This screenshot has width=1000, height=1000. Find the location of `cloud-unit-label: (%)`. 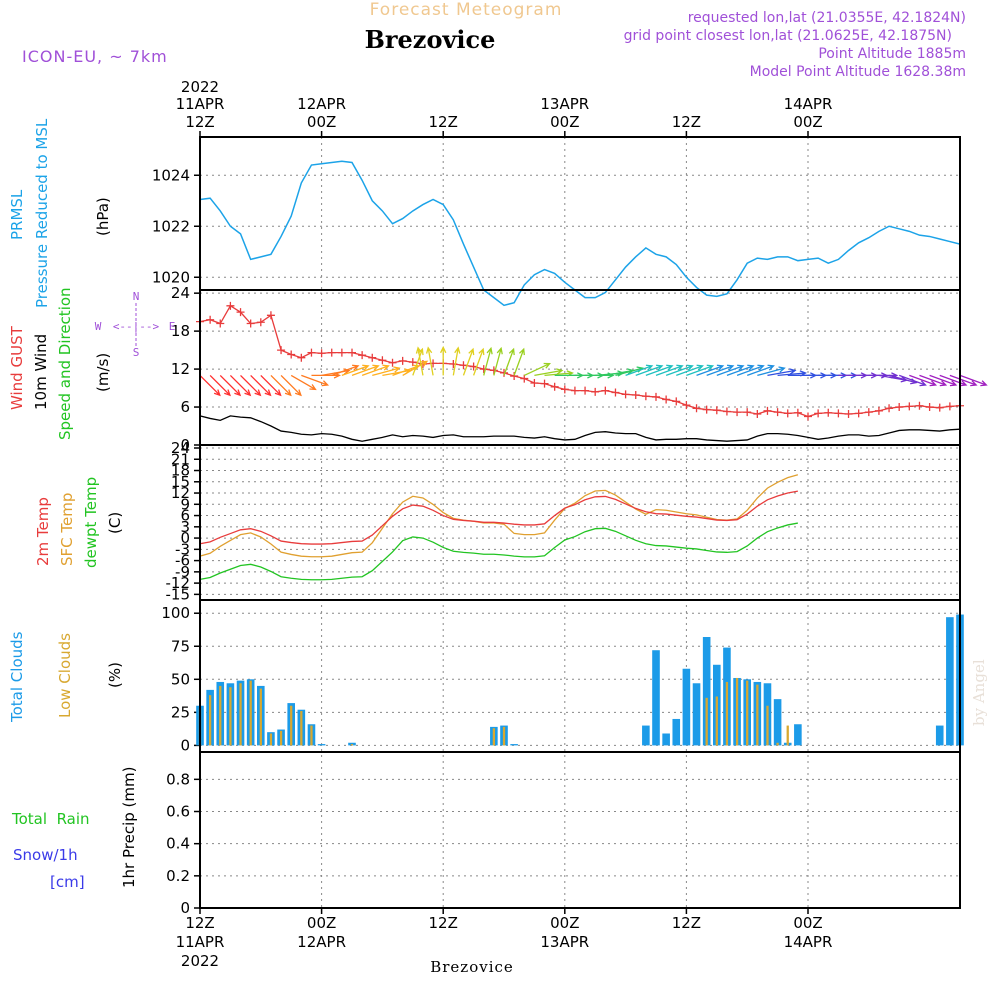

cloud-unit-label: (%) is located at coordinates (115, 675).